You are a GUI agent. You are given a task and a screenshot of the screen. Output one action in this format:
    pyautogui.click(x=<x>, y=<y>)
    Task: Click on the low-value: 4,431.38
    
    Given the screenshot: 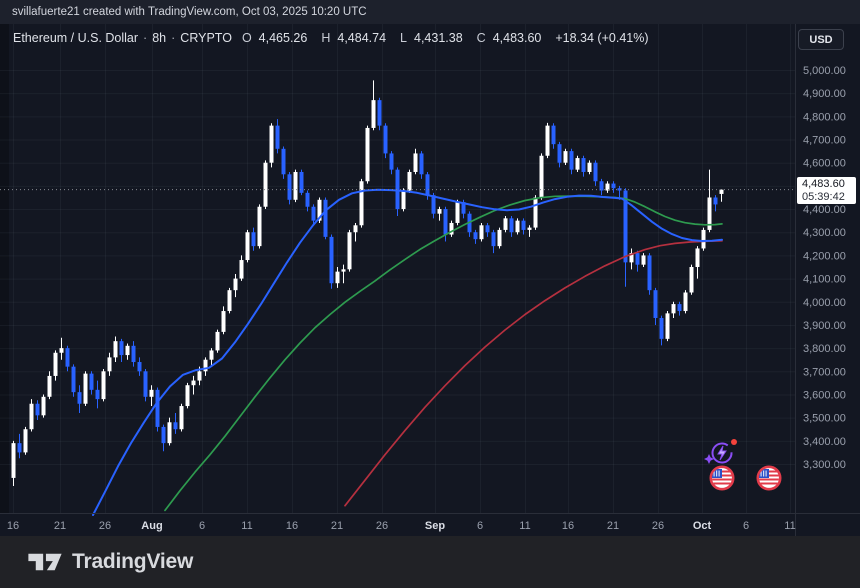 What is the action you would take?
    pyautogui.click(x=438, y=38)
    